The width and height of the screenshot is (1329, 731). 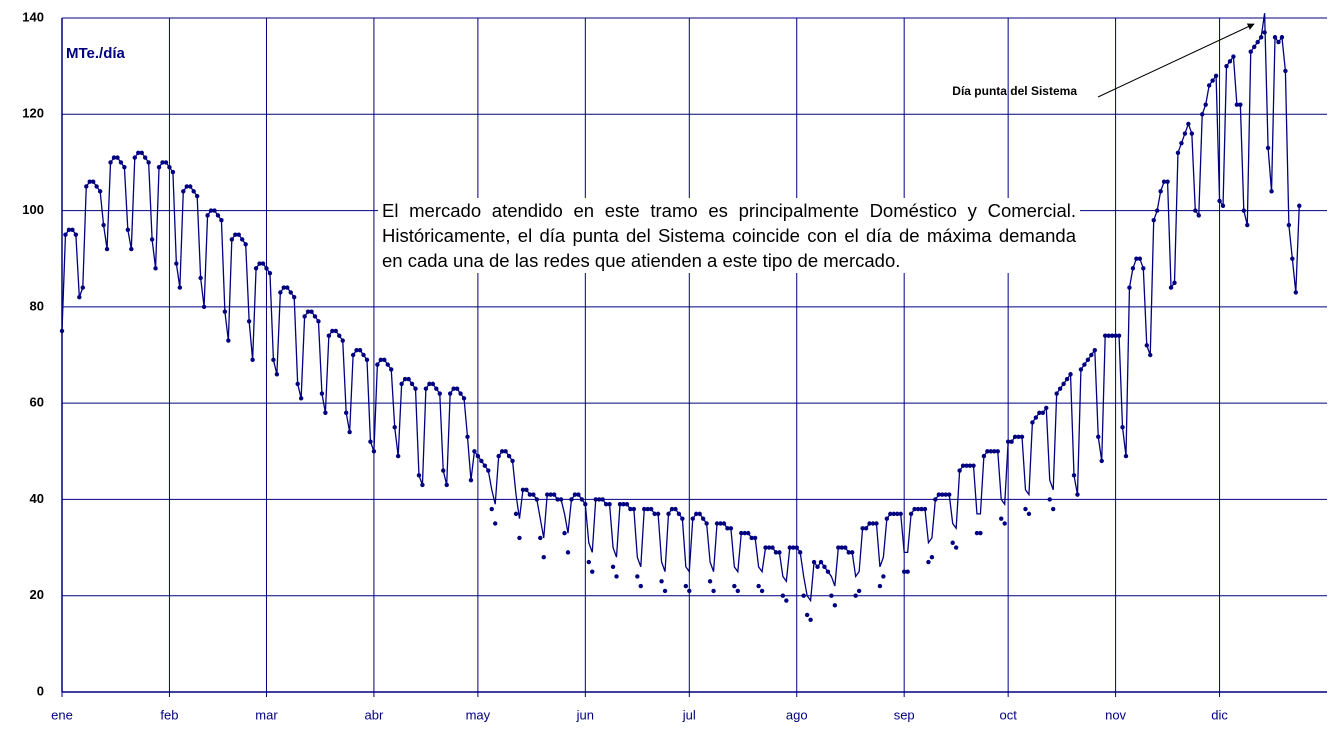 What do you see at coordinates (37, 305) in the screenshot?
I see `y-tick-label: 80` at bounding box center [37, 305].